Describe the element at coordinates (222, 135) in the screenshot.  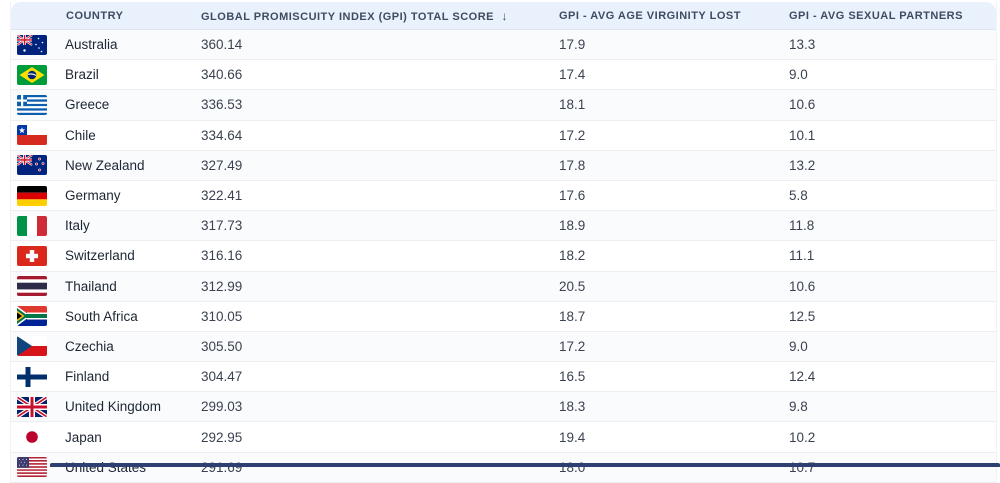
I see `score-cell: 334.64` at that location.